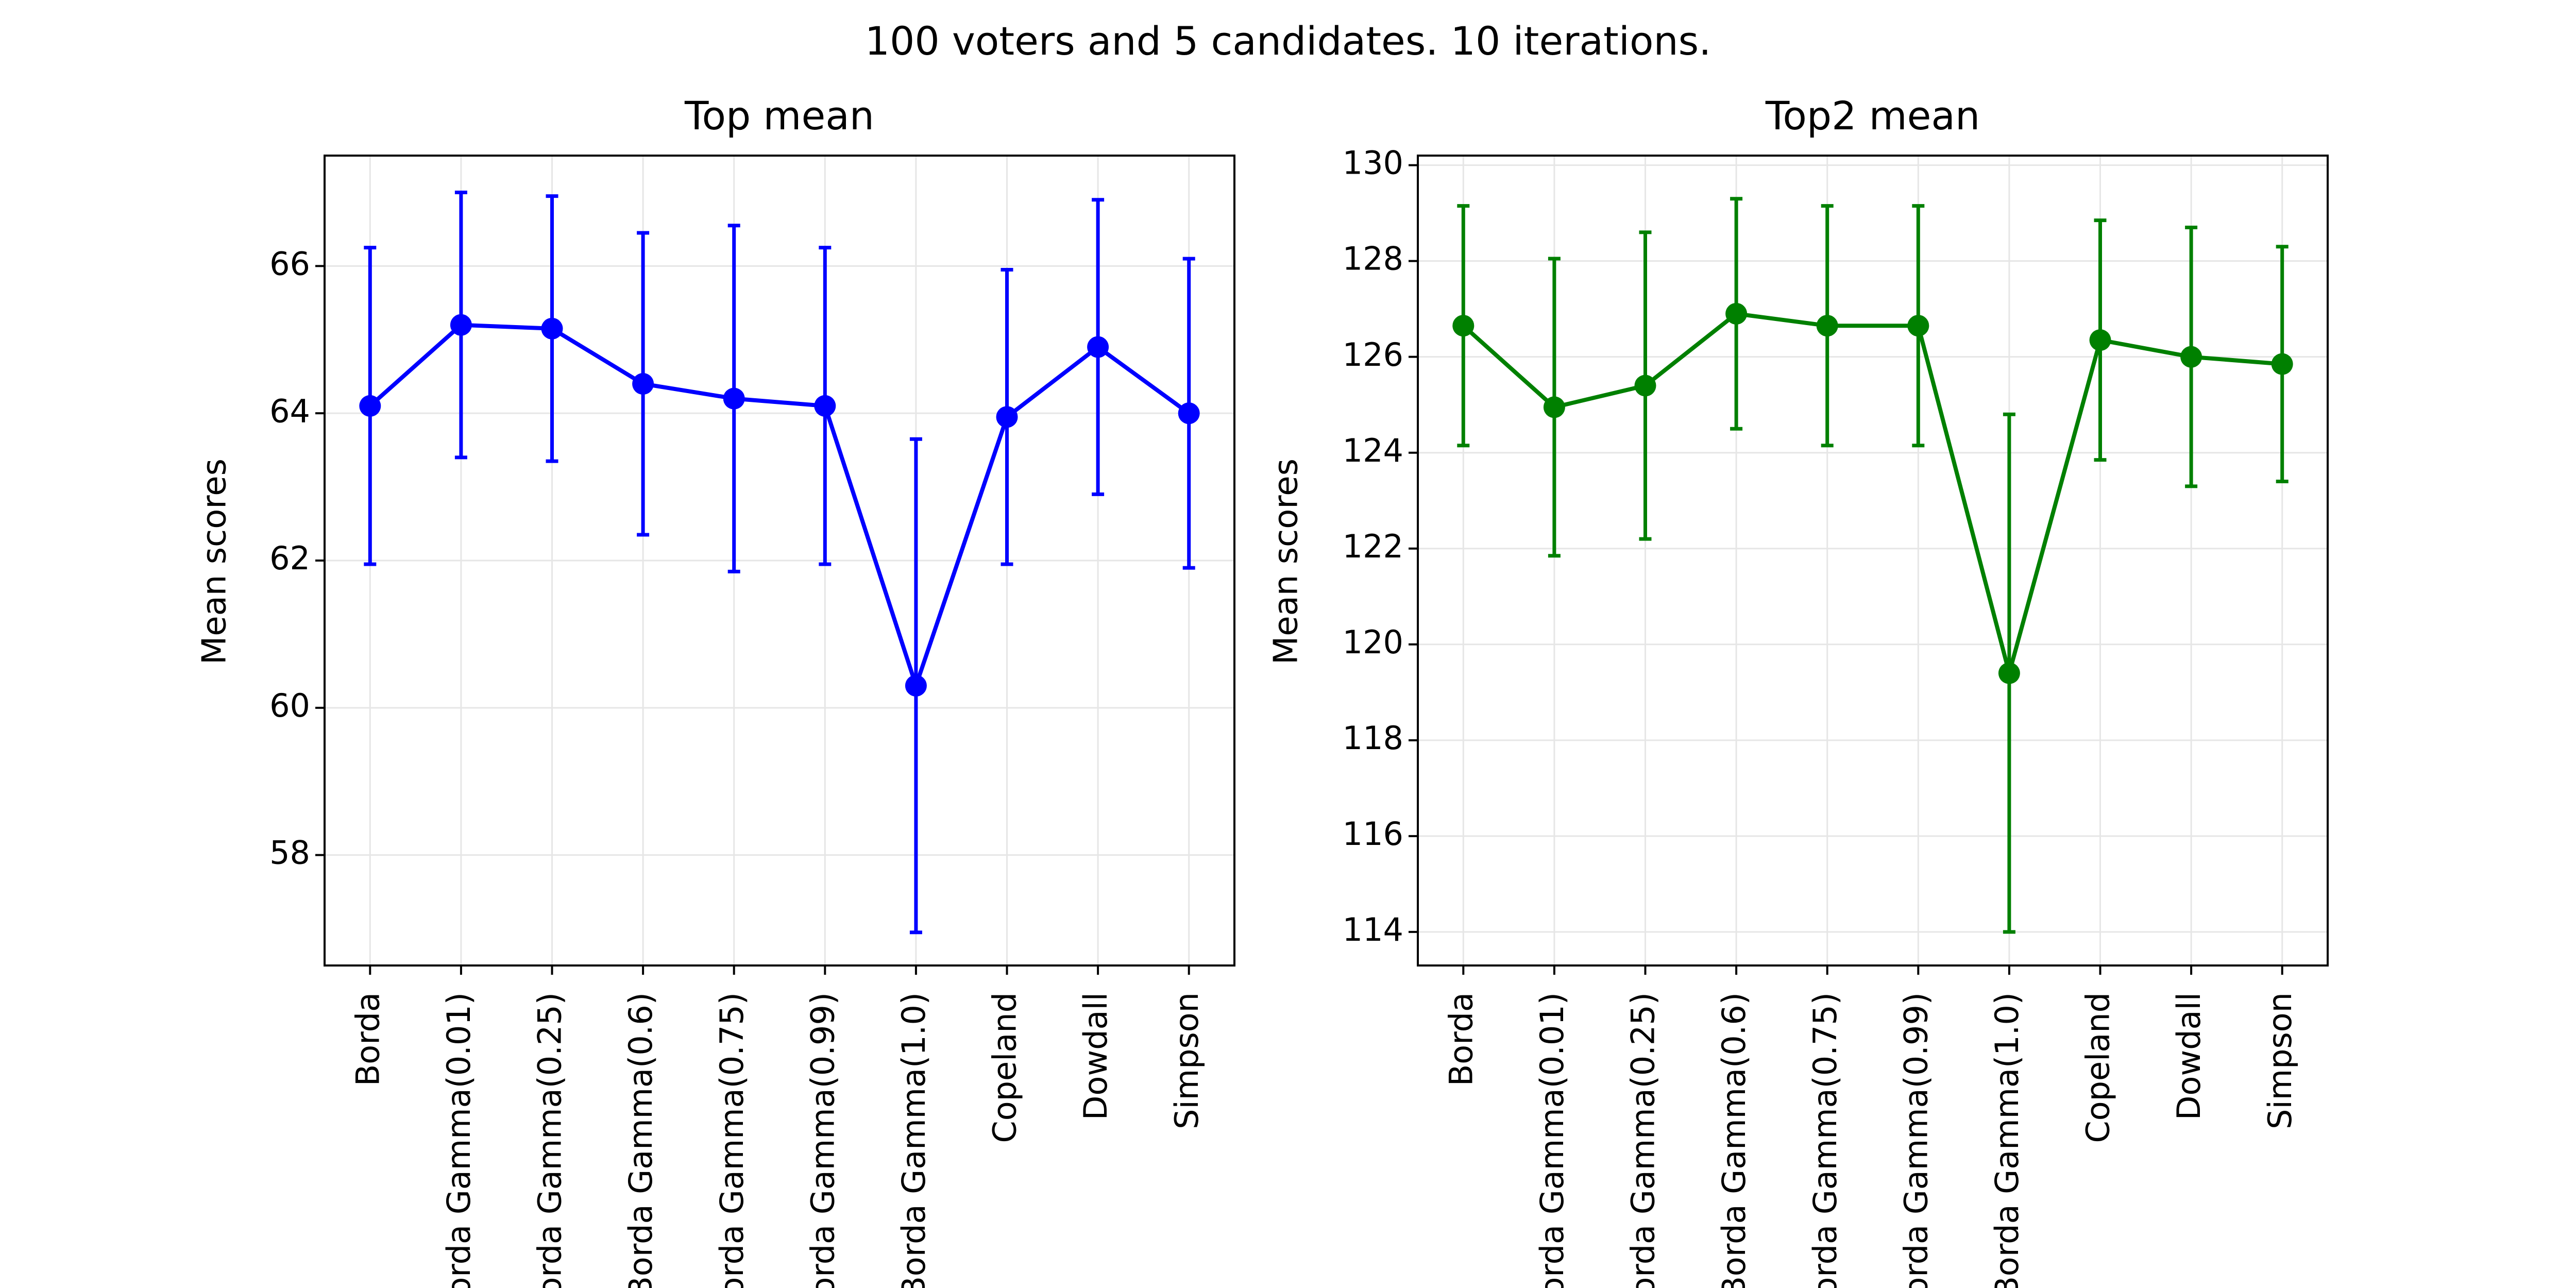 Image resolution: width=2576 pixels, height=1288 pixels. What do you see at coordinates (1373, 163) in the screenshot?
I see `top2-mean-ytick-label: 130` at bounding box center [1373, 163].